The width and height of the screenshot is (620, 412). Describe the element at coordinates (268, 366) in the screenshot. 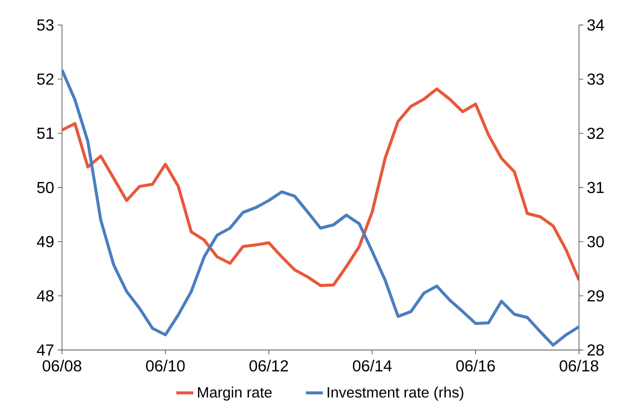

I see `x-tick-label: 06/12` at that location.